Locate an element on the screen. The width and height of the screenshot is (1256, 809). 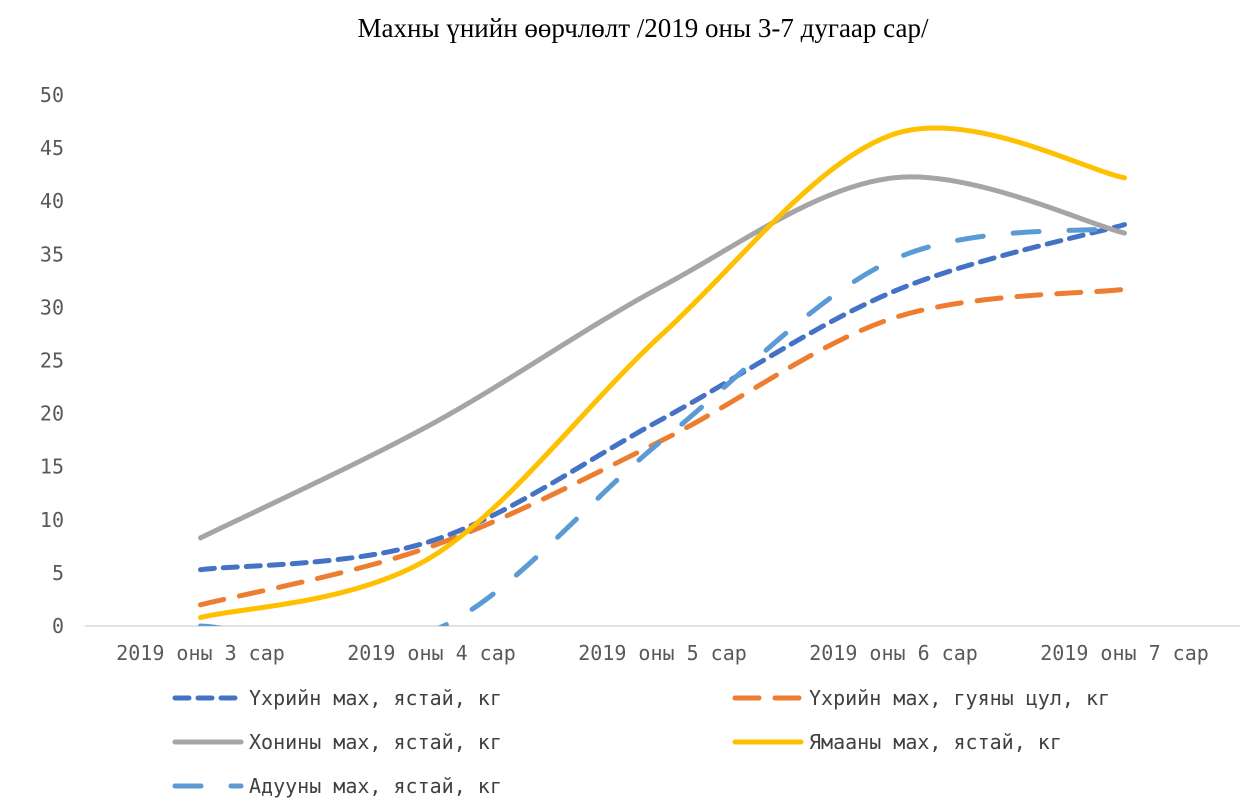
legend-label-3: Хонины мах, ястай, кг is located at coordinates (375, 742).